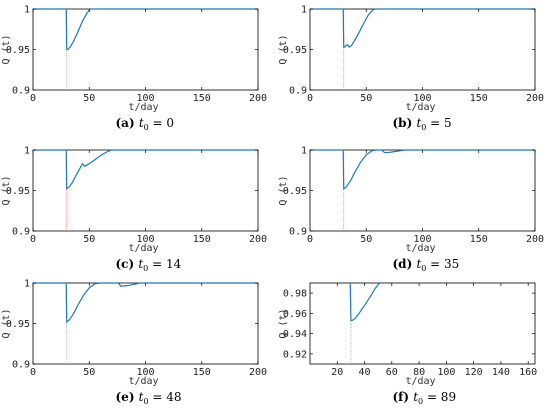 This screenshot has height=410, width=550. Describe the element at coordinates (419, 372) in the screenshot. I see `x-tick-label: 80` at that location.